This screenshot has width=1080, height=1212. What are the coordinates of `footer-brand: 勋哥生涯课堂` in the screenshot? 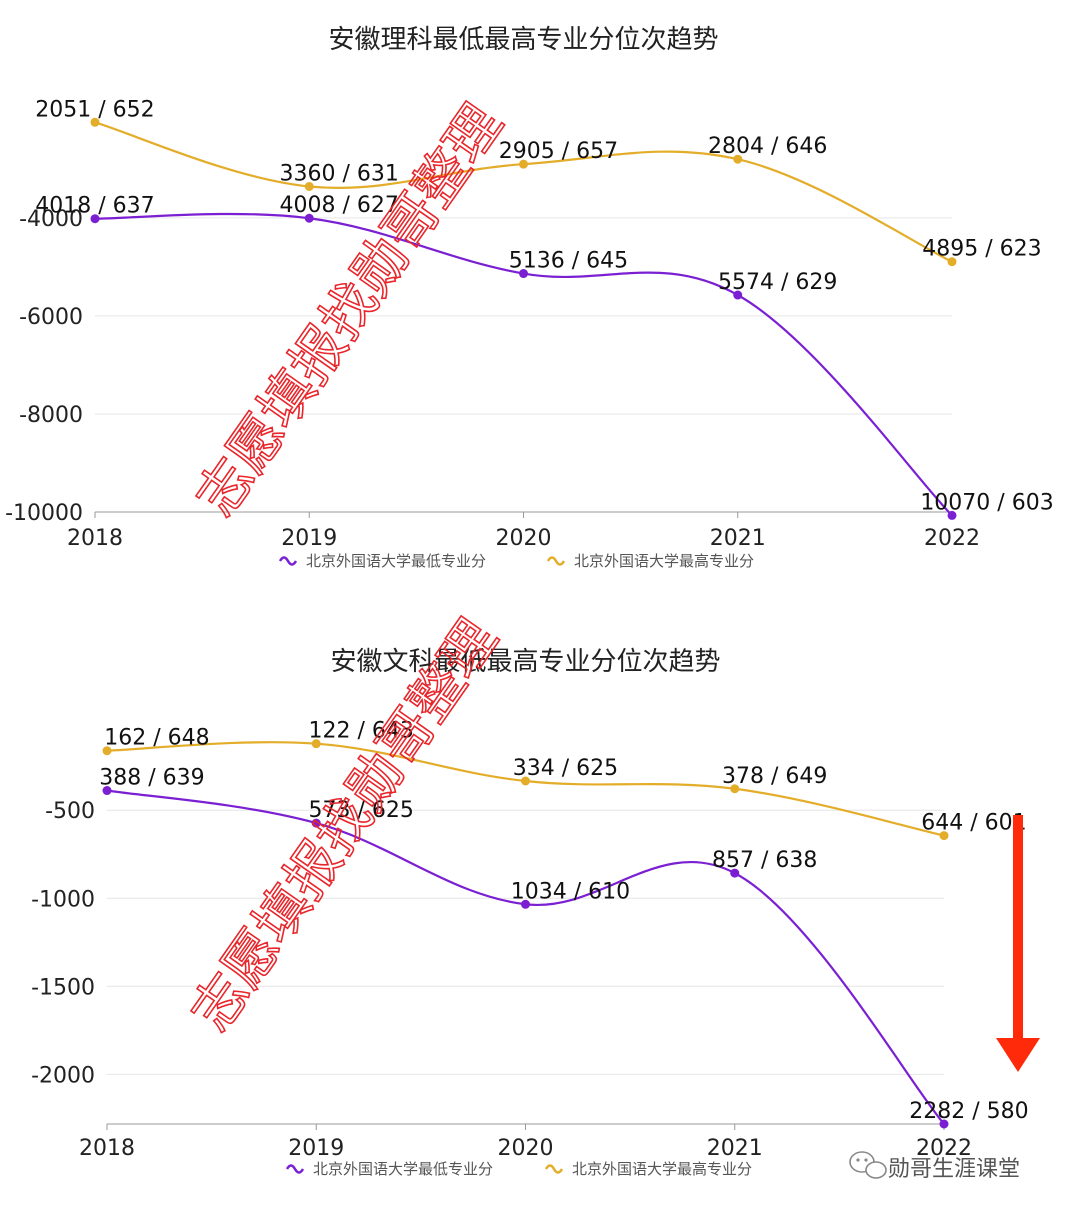 It's located at (934, 1166).